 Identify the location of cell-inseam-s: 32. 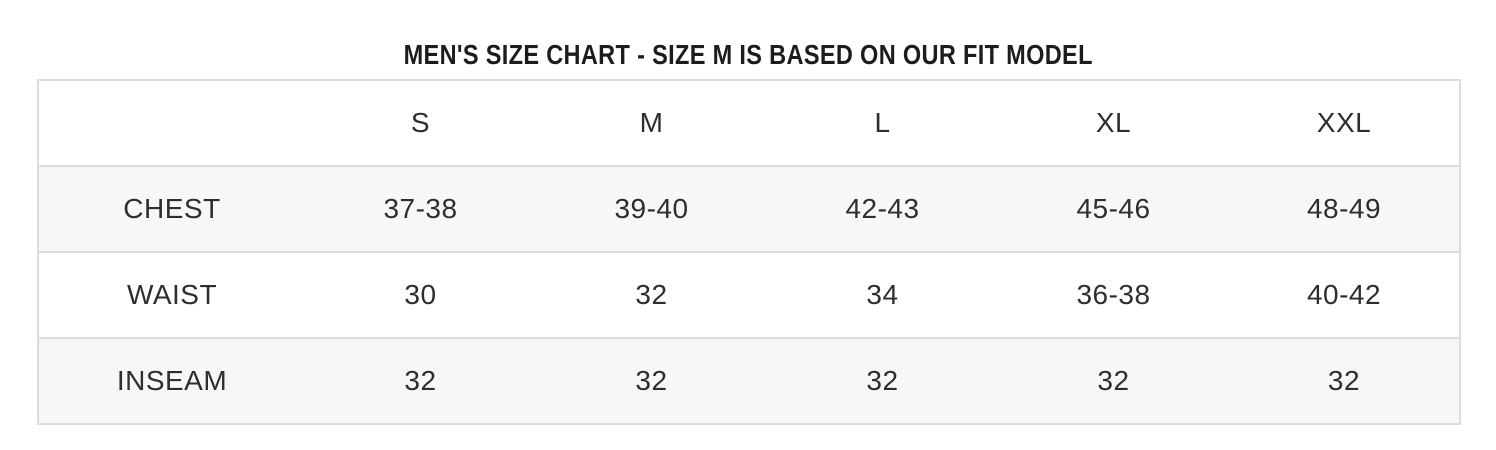
(420, 381).